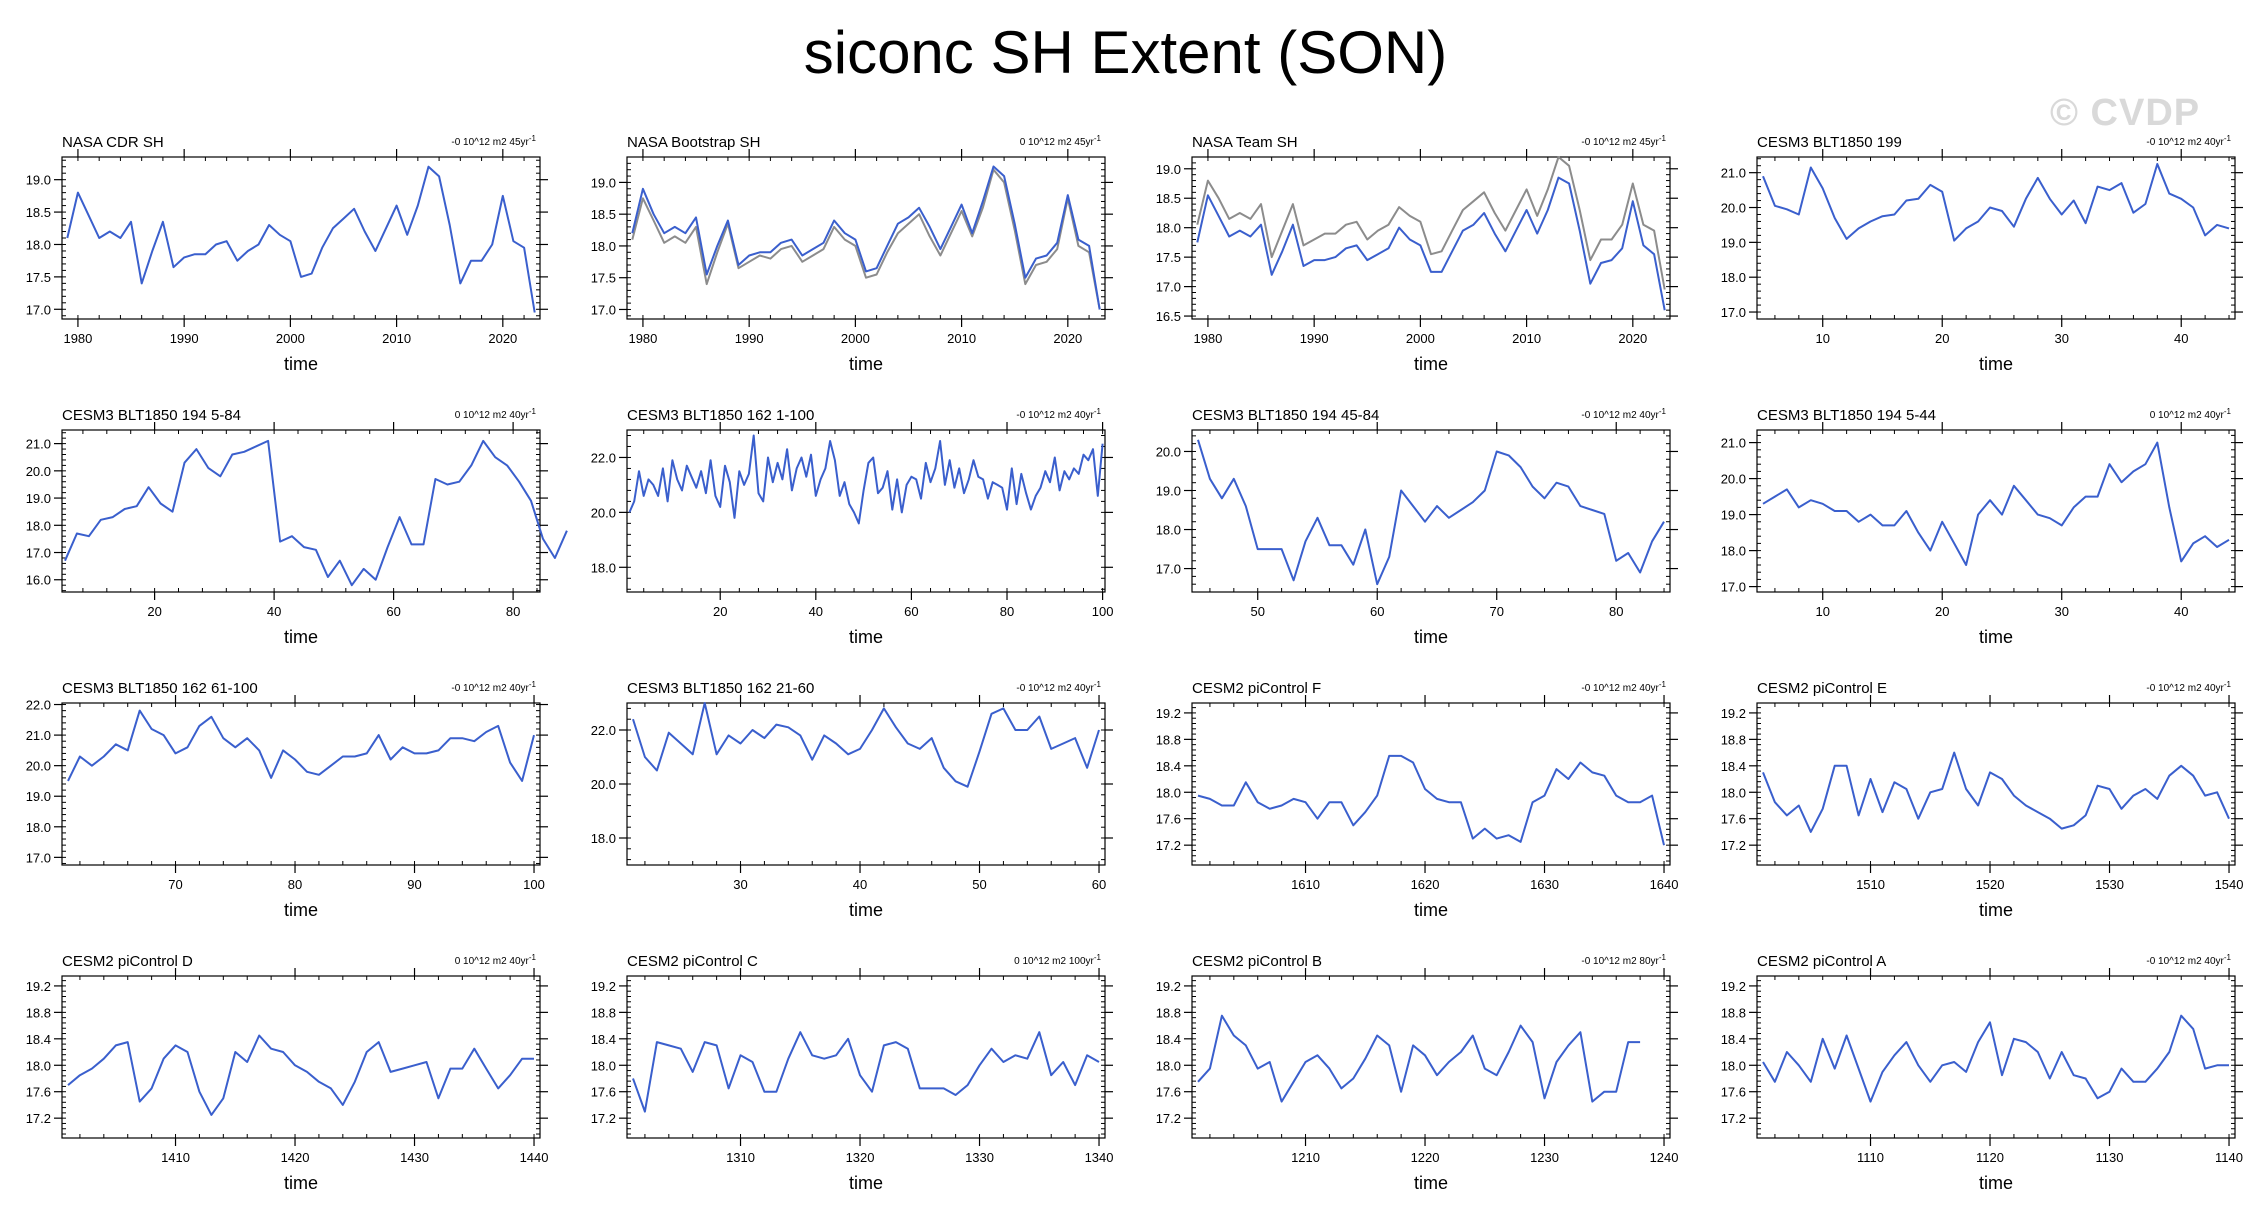 The image size is (2251, 1232). What do you see at coordinates (603, 512) in the screenshot?
I see `y-tick-label: 20.0` at bounding box center [603, 512].